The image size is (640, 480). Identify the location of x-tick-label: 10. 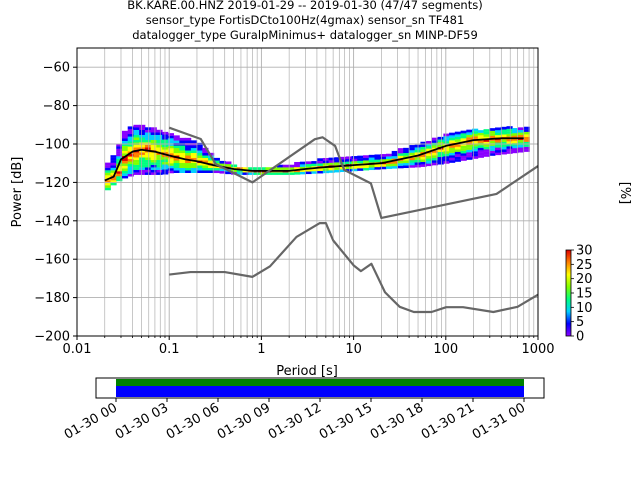
(353, 349).